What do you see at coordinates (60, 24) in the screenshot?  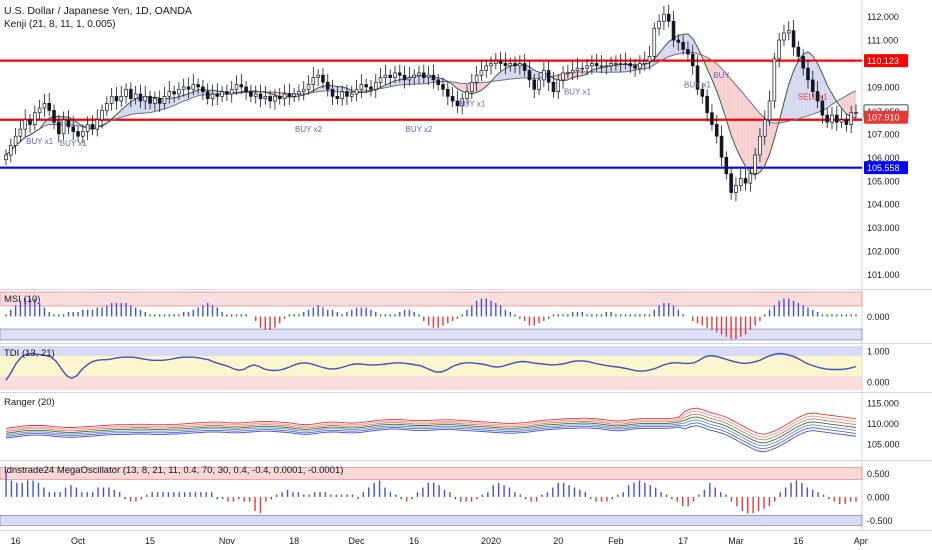 I see `indicator-label: Kenji (21, 8, 11, 1, 0.005)` at bounding box center [60, 24].